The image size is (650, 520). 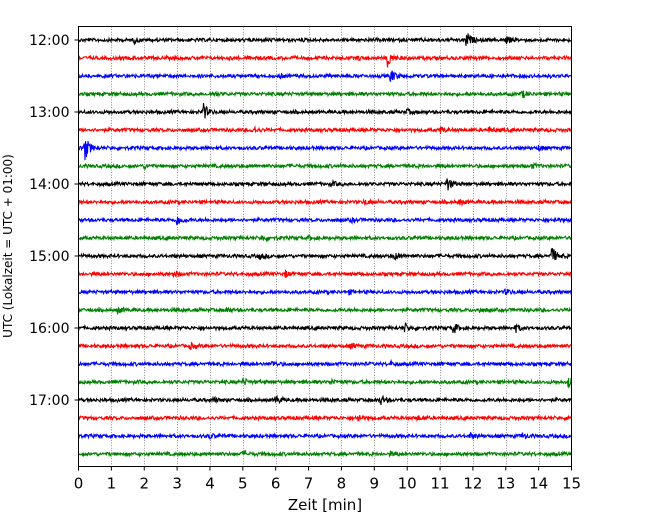 I want to click on x-tick-label: 6, so click(x=276, y=484).